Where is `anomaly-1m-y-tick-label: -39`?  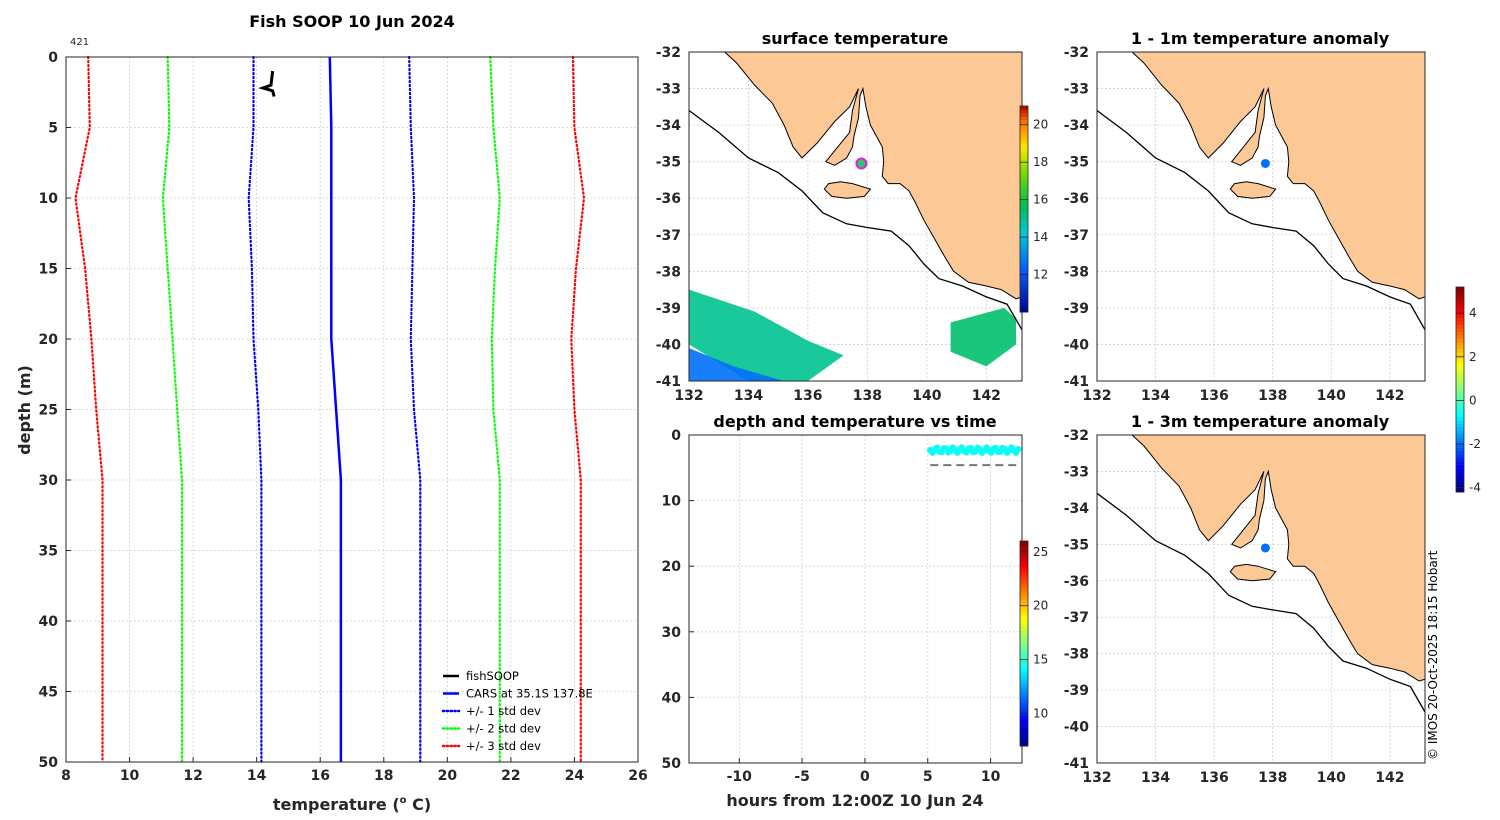 anomaly-1m-y-tick-label: -39 is located at coordinates (1076, 309).